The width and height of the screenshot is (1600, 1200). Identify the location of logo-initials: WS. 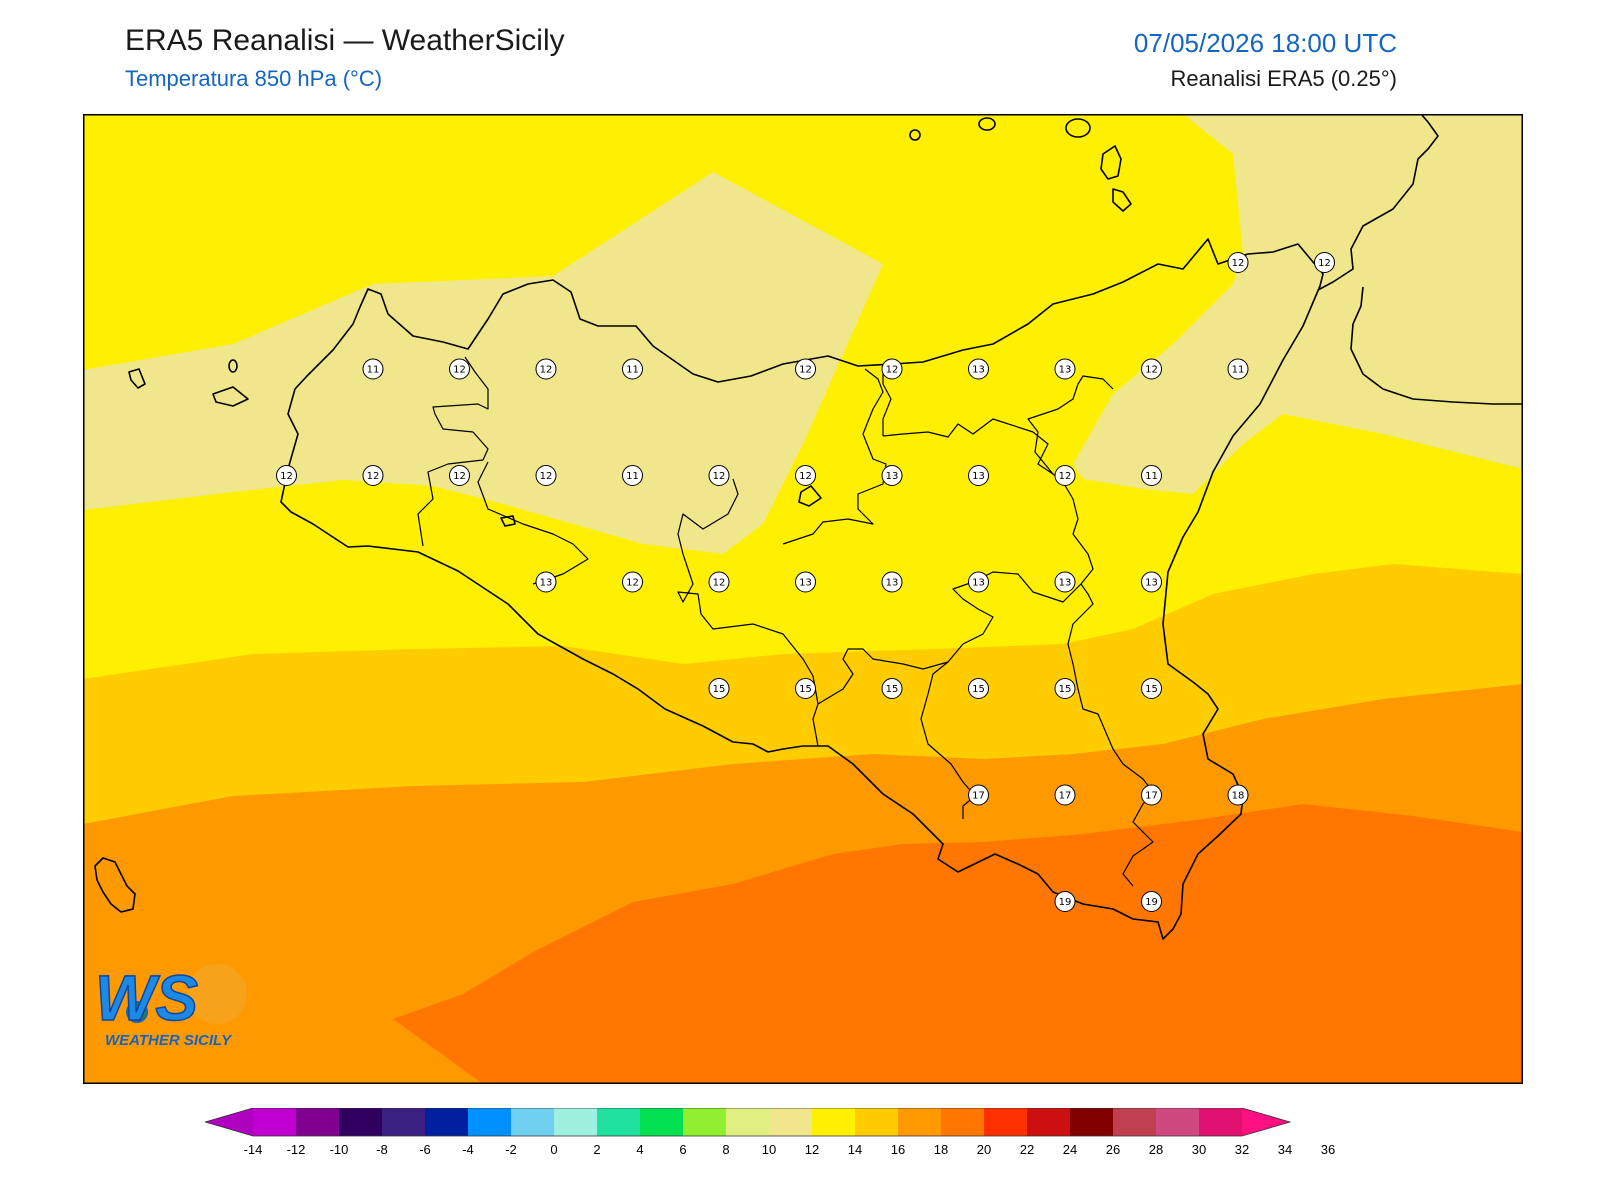
(146, 998).